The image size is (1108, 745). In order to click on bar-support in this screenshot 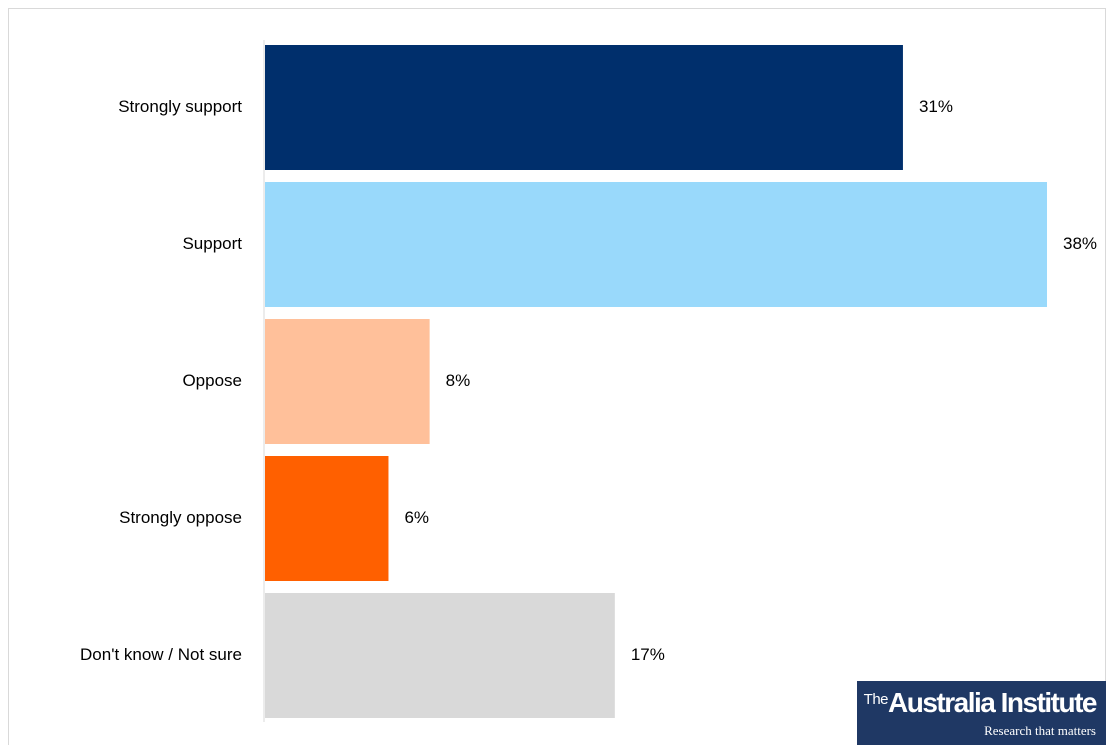, I will do `click(656, 244)`.